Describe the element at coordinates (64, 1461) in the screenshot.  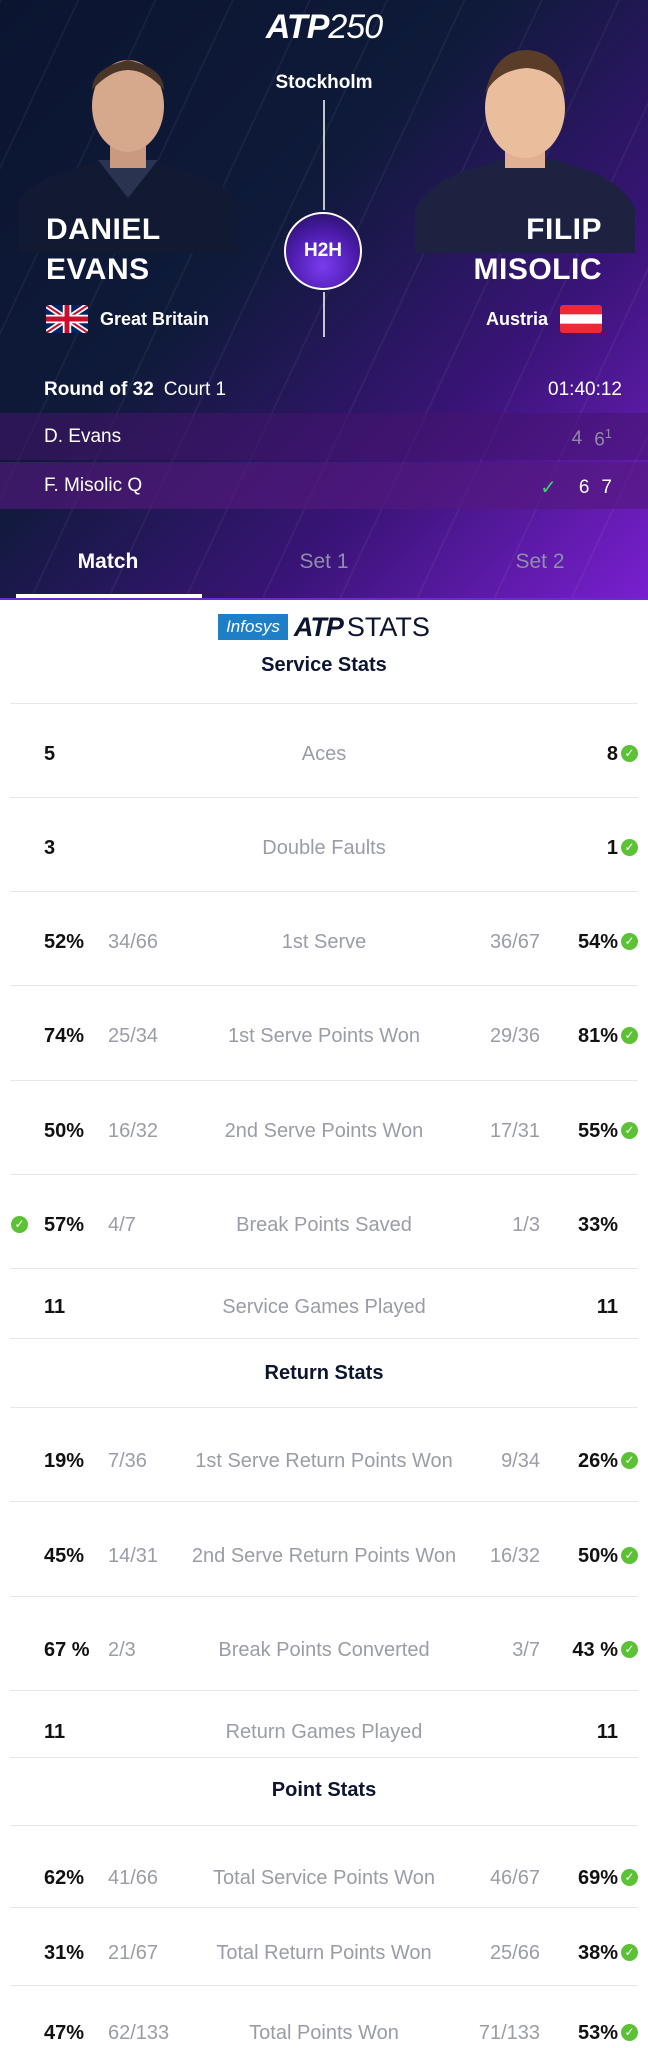
I see `player1-stat-value: 19%` at that location.